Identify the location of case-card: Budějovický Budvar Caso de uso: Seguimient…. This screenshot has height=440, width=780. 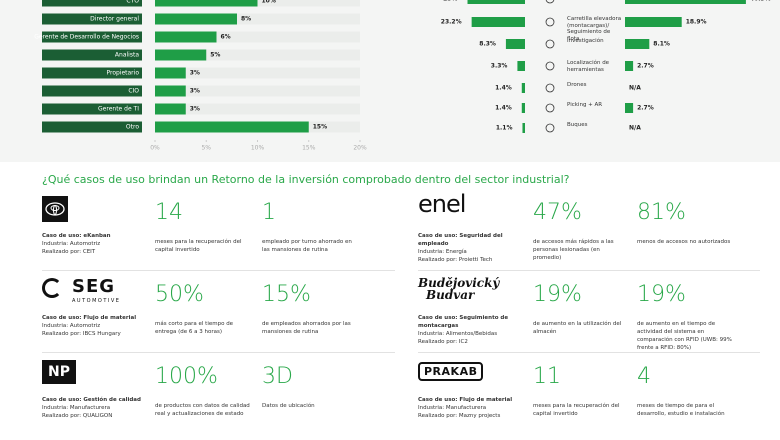
(589, 317).